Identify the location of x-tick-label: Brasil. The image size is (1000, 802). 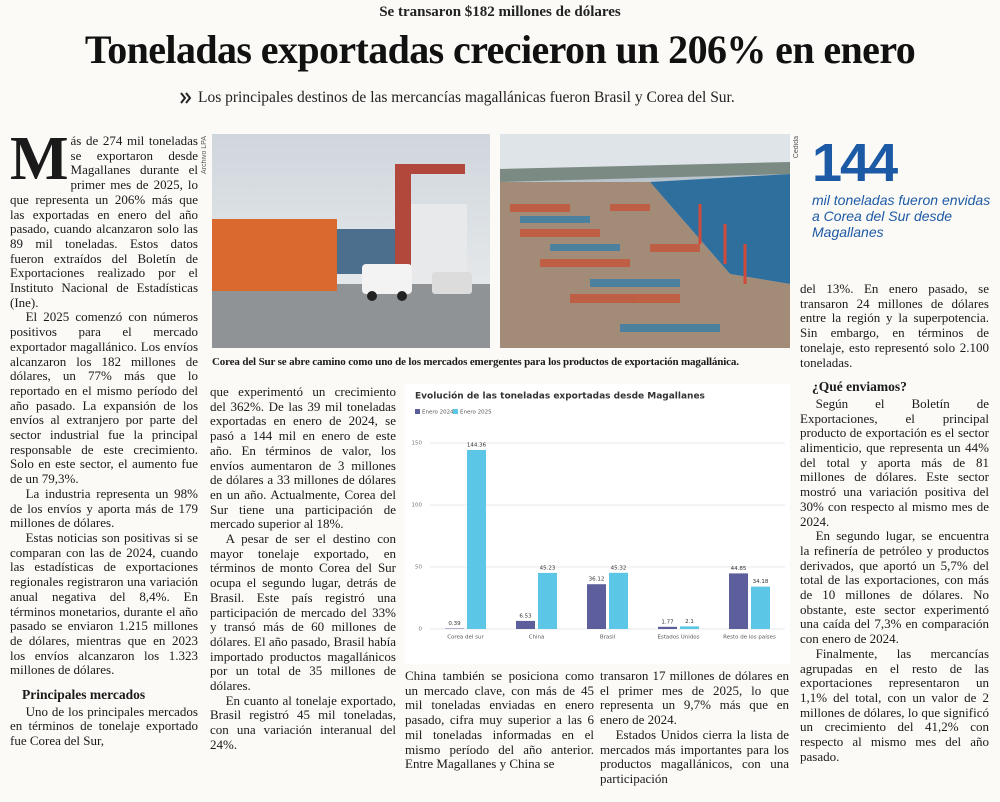
(608, 638).